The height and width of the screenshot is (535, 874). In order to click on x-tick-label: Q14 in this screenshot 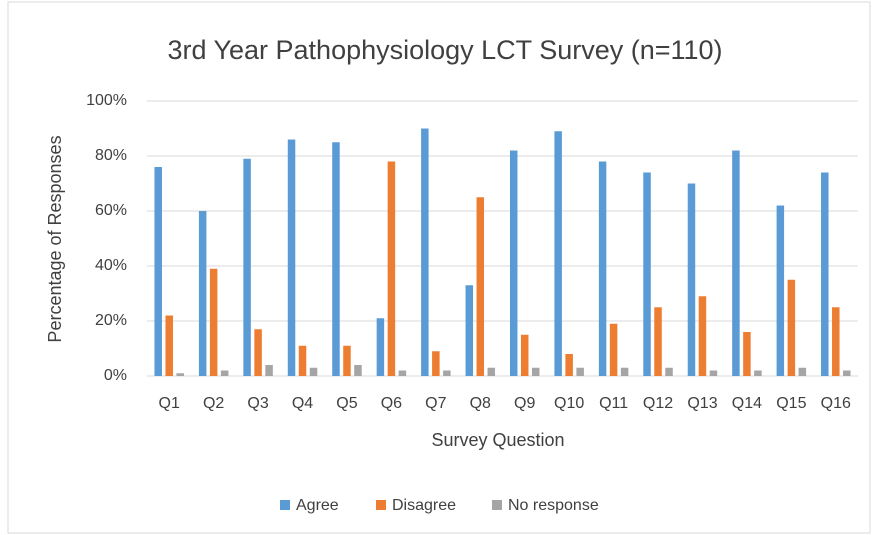, I will do `click(747, 403)`.